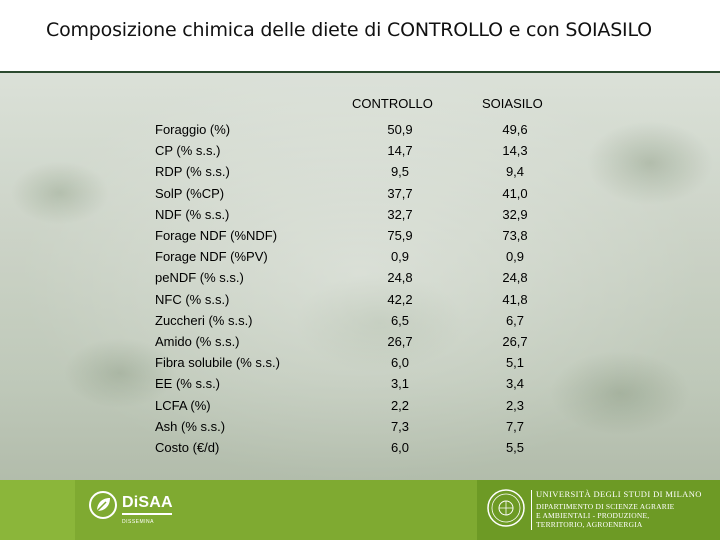  What do you see at coordinates (360, 259) in the screenshot?
I see `table-row: Forage NDF (%PV) 0,9 0,9` at bounding box center [360, 259].